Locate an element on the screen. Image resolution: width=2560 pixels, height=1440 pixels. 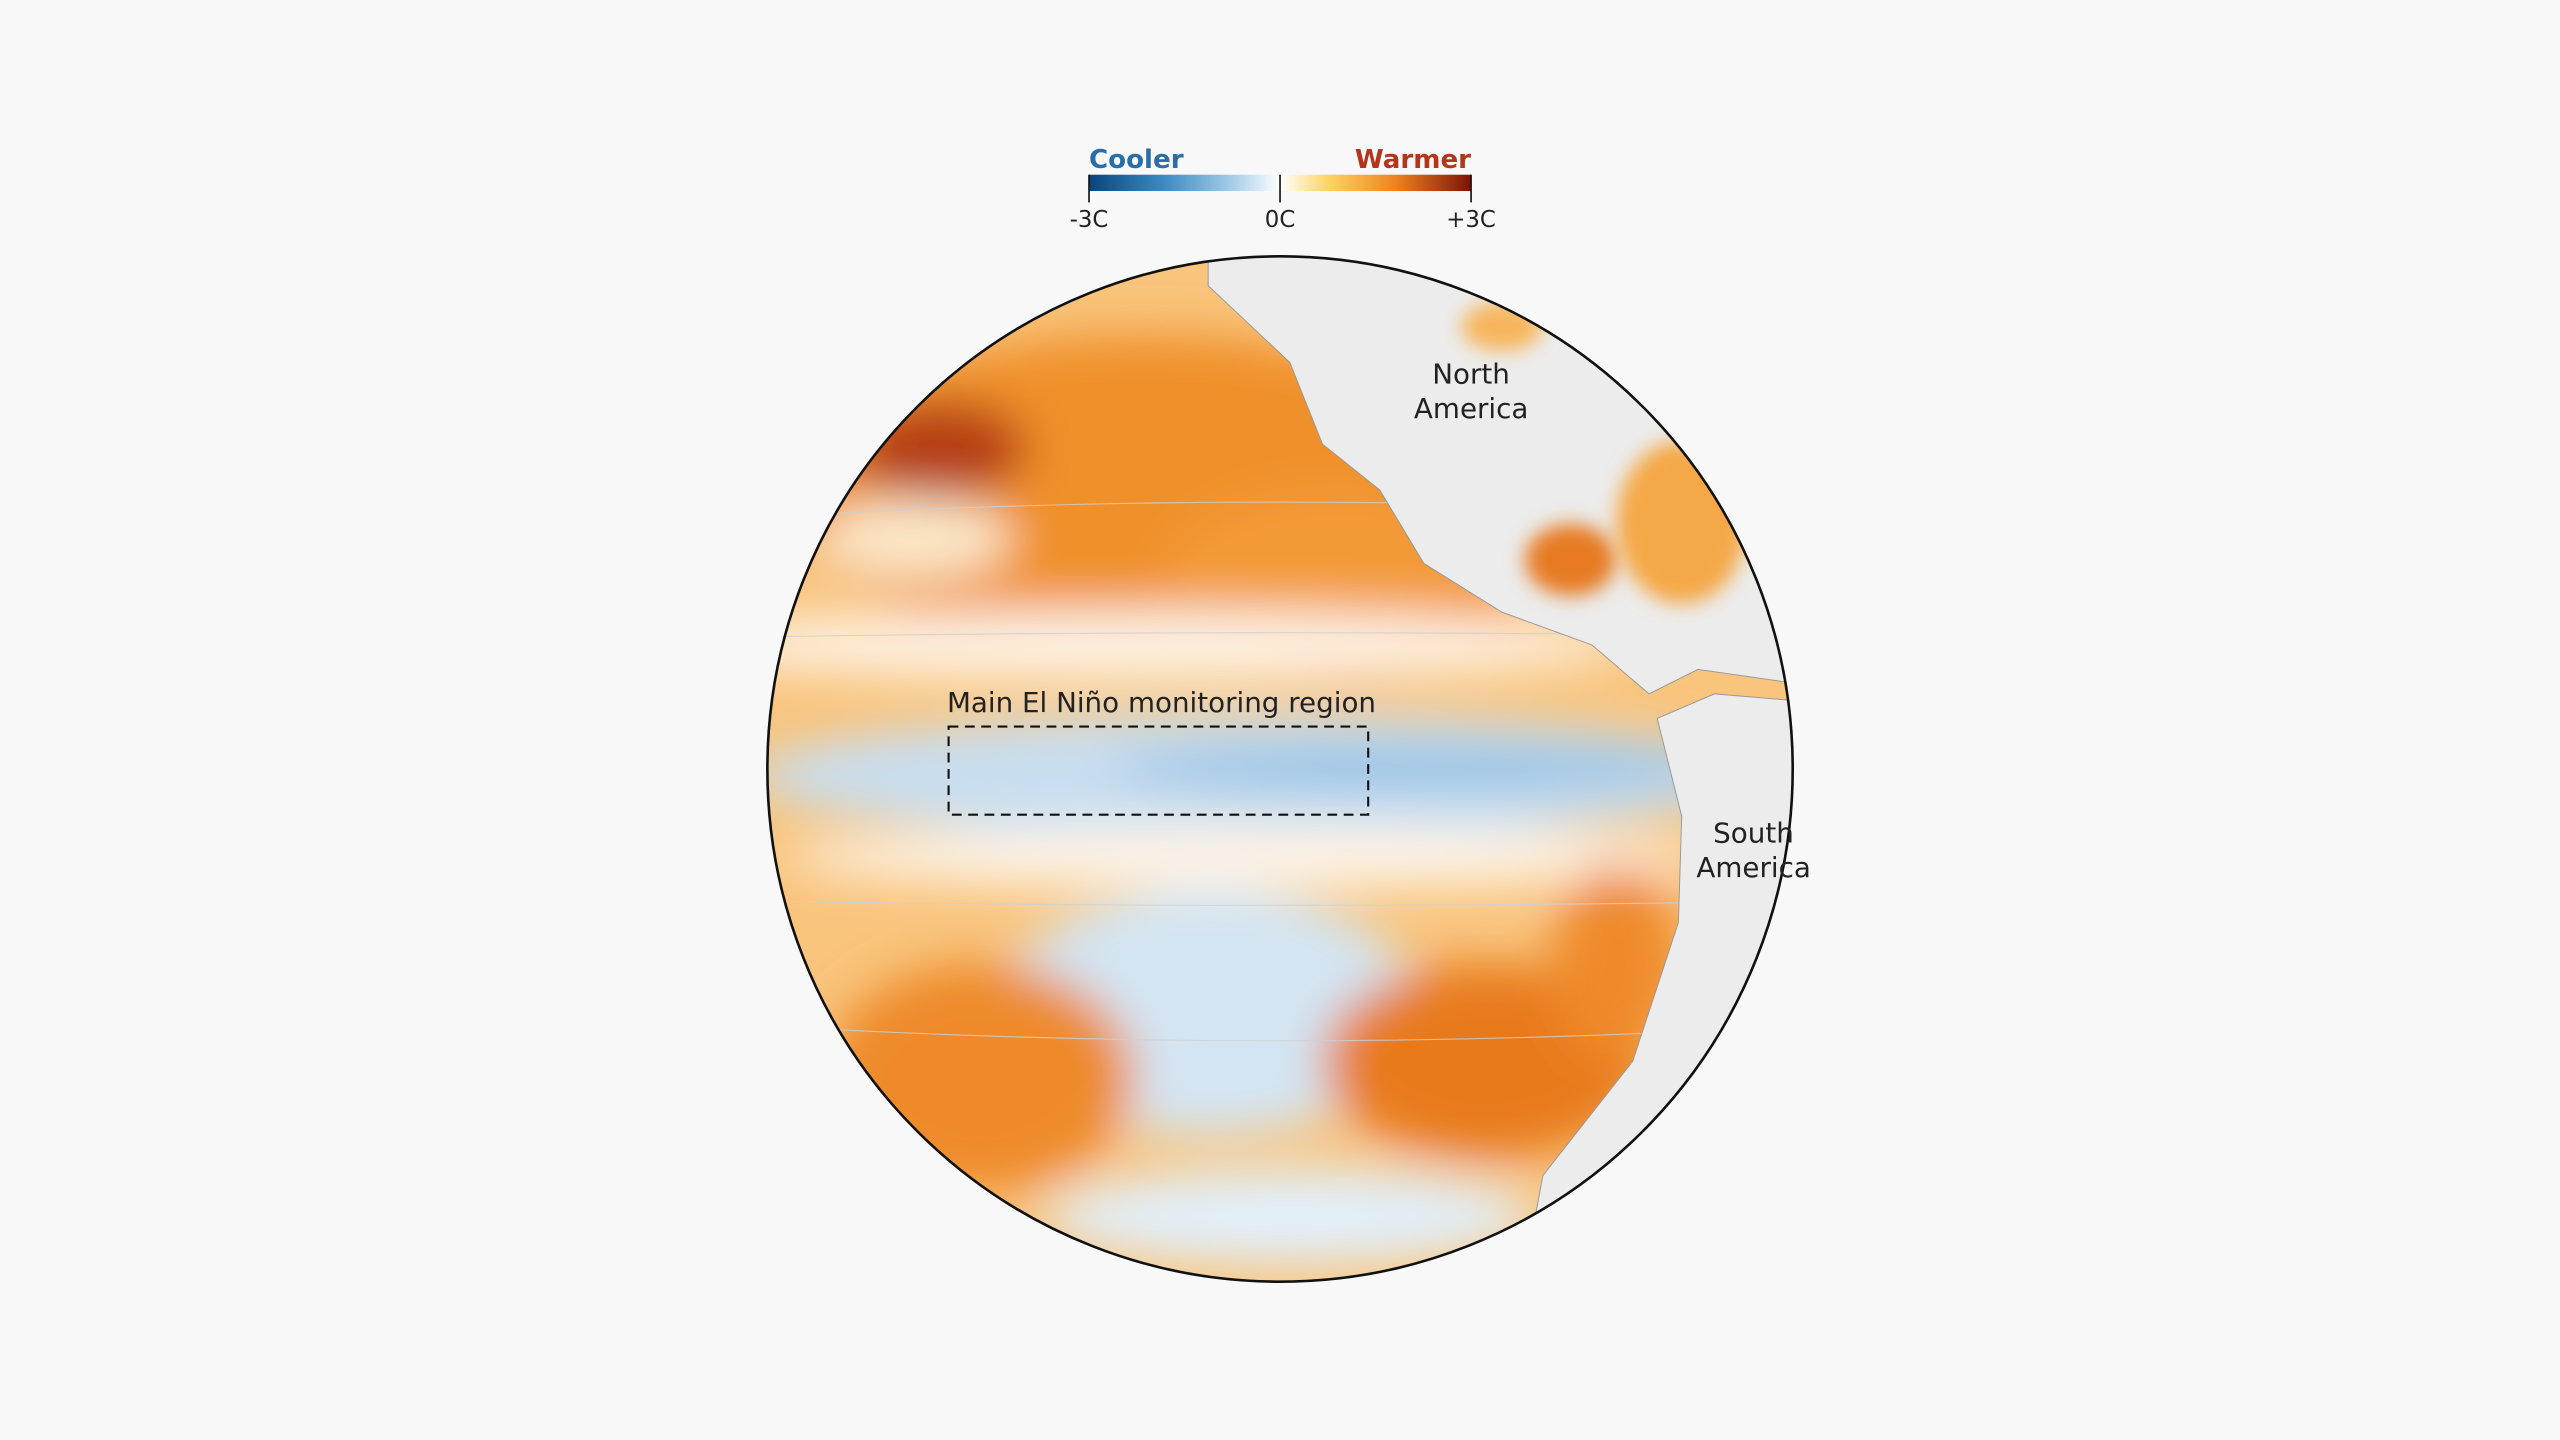
legend-high-label: Warmer is located at coordinates (1413, 160).